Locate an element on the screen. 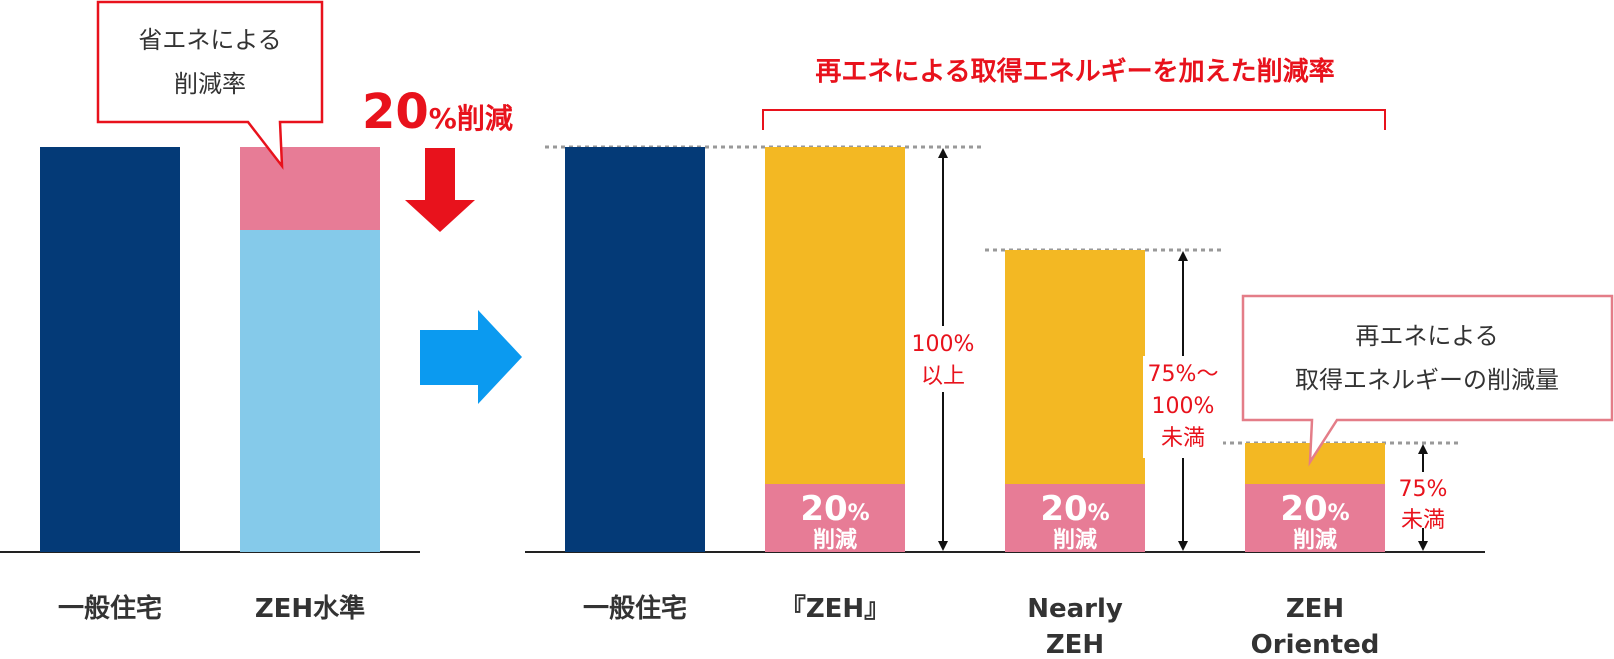 The width and height of the screenshot is (1614, 659). nearly-zeh-reduction-bar is located at coordinates (1075, 518).